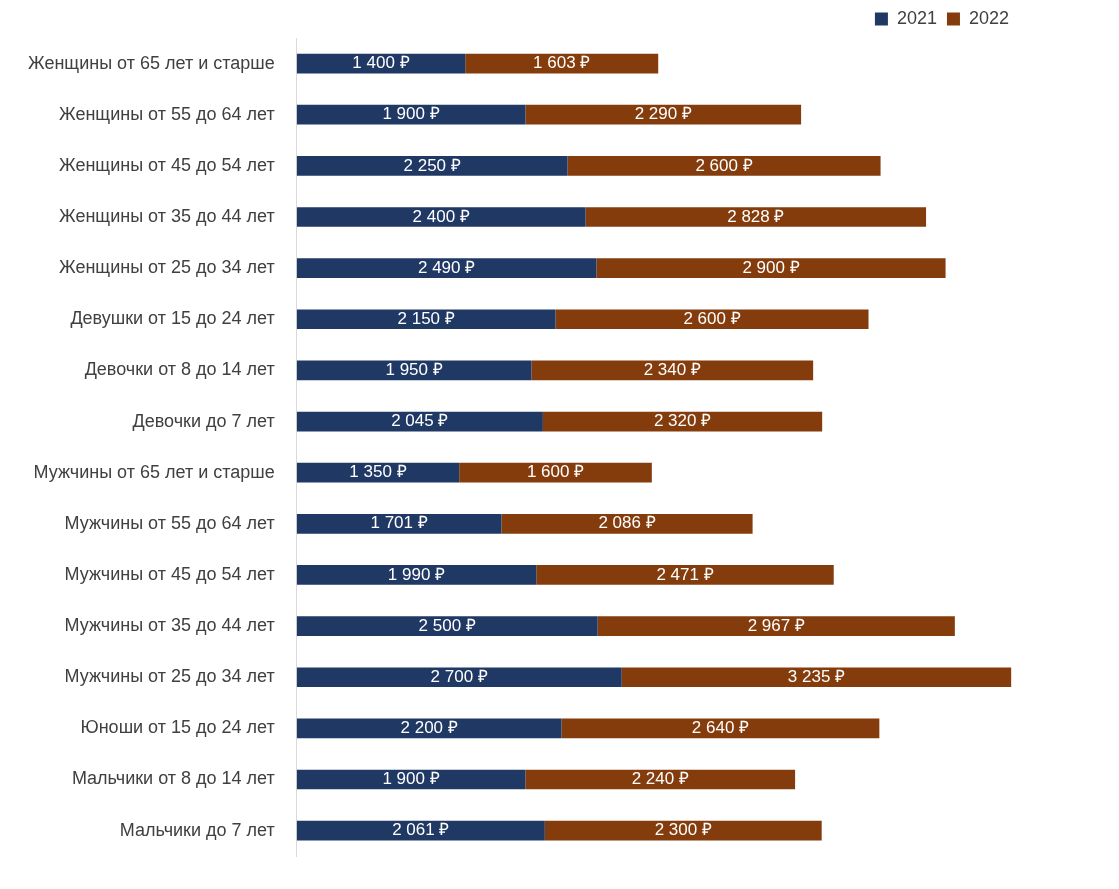 Image resolution: width=1119 pixels, height=889 pixels. I want to click on data-label: 2 240 ₽, so click(660, 779).